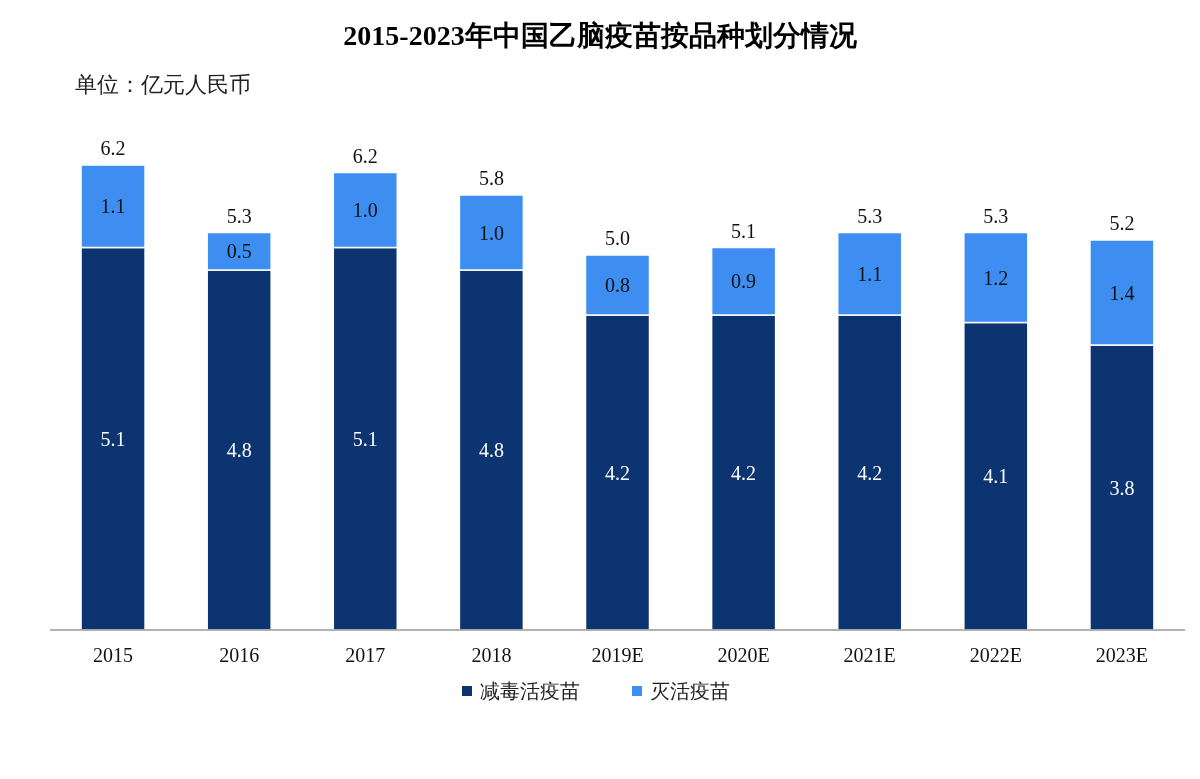 This screenshot has width=1200, height=779. Describe the element at coordinates (690, 691) in the screenshot. I see `legend-label: 灭活疫苗` at that location.